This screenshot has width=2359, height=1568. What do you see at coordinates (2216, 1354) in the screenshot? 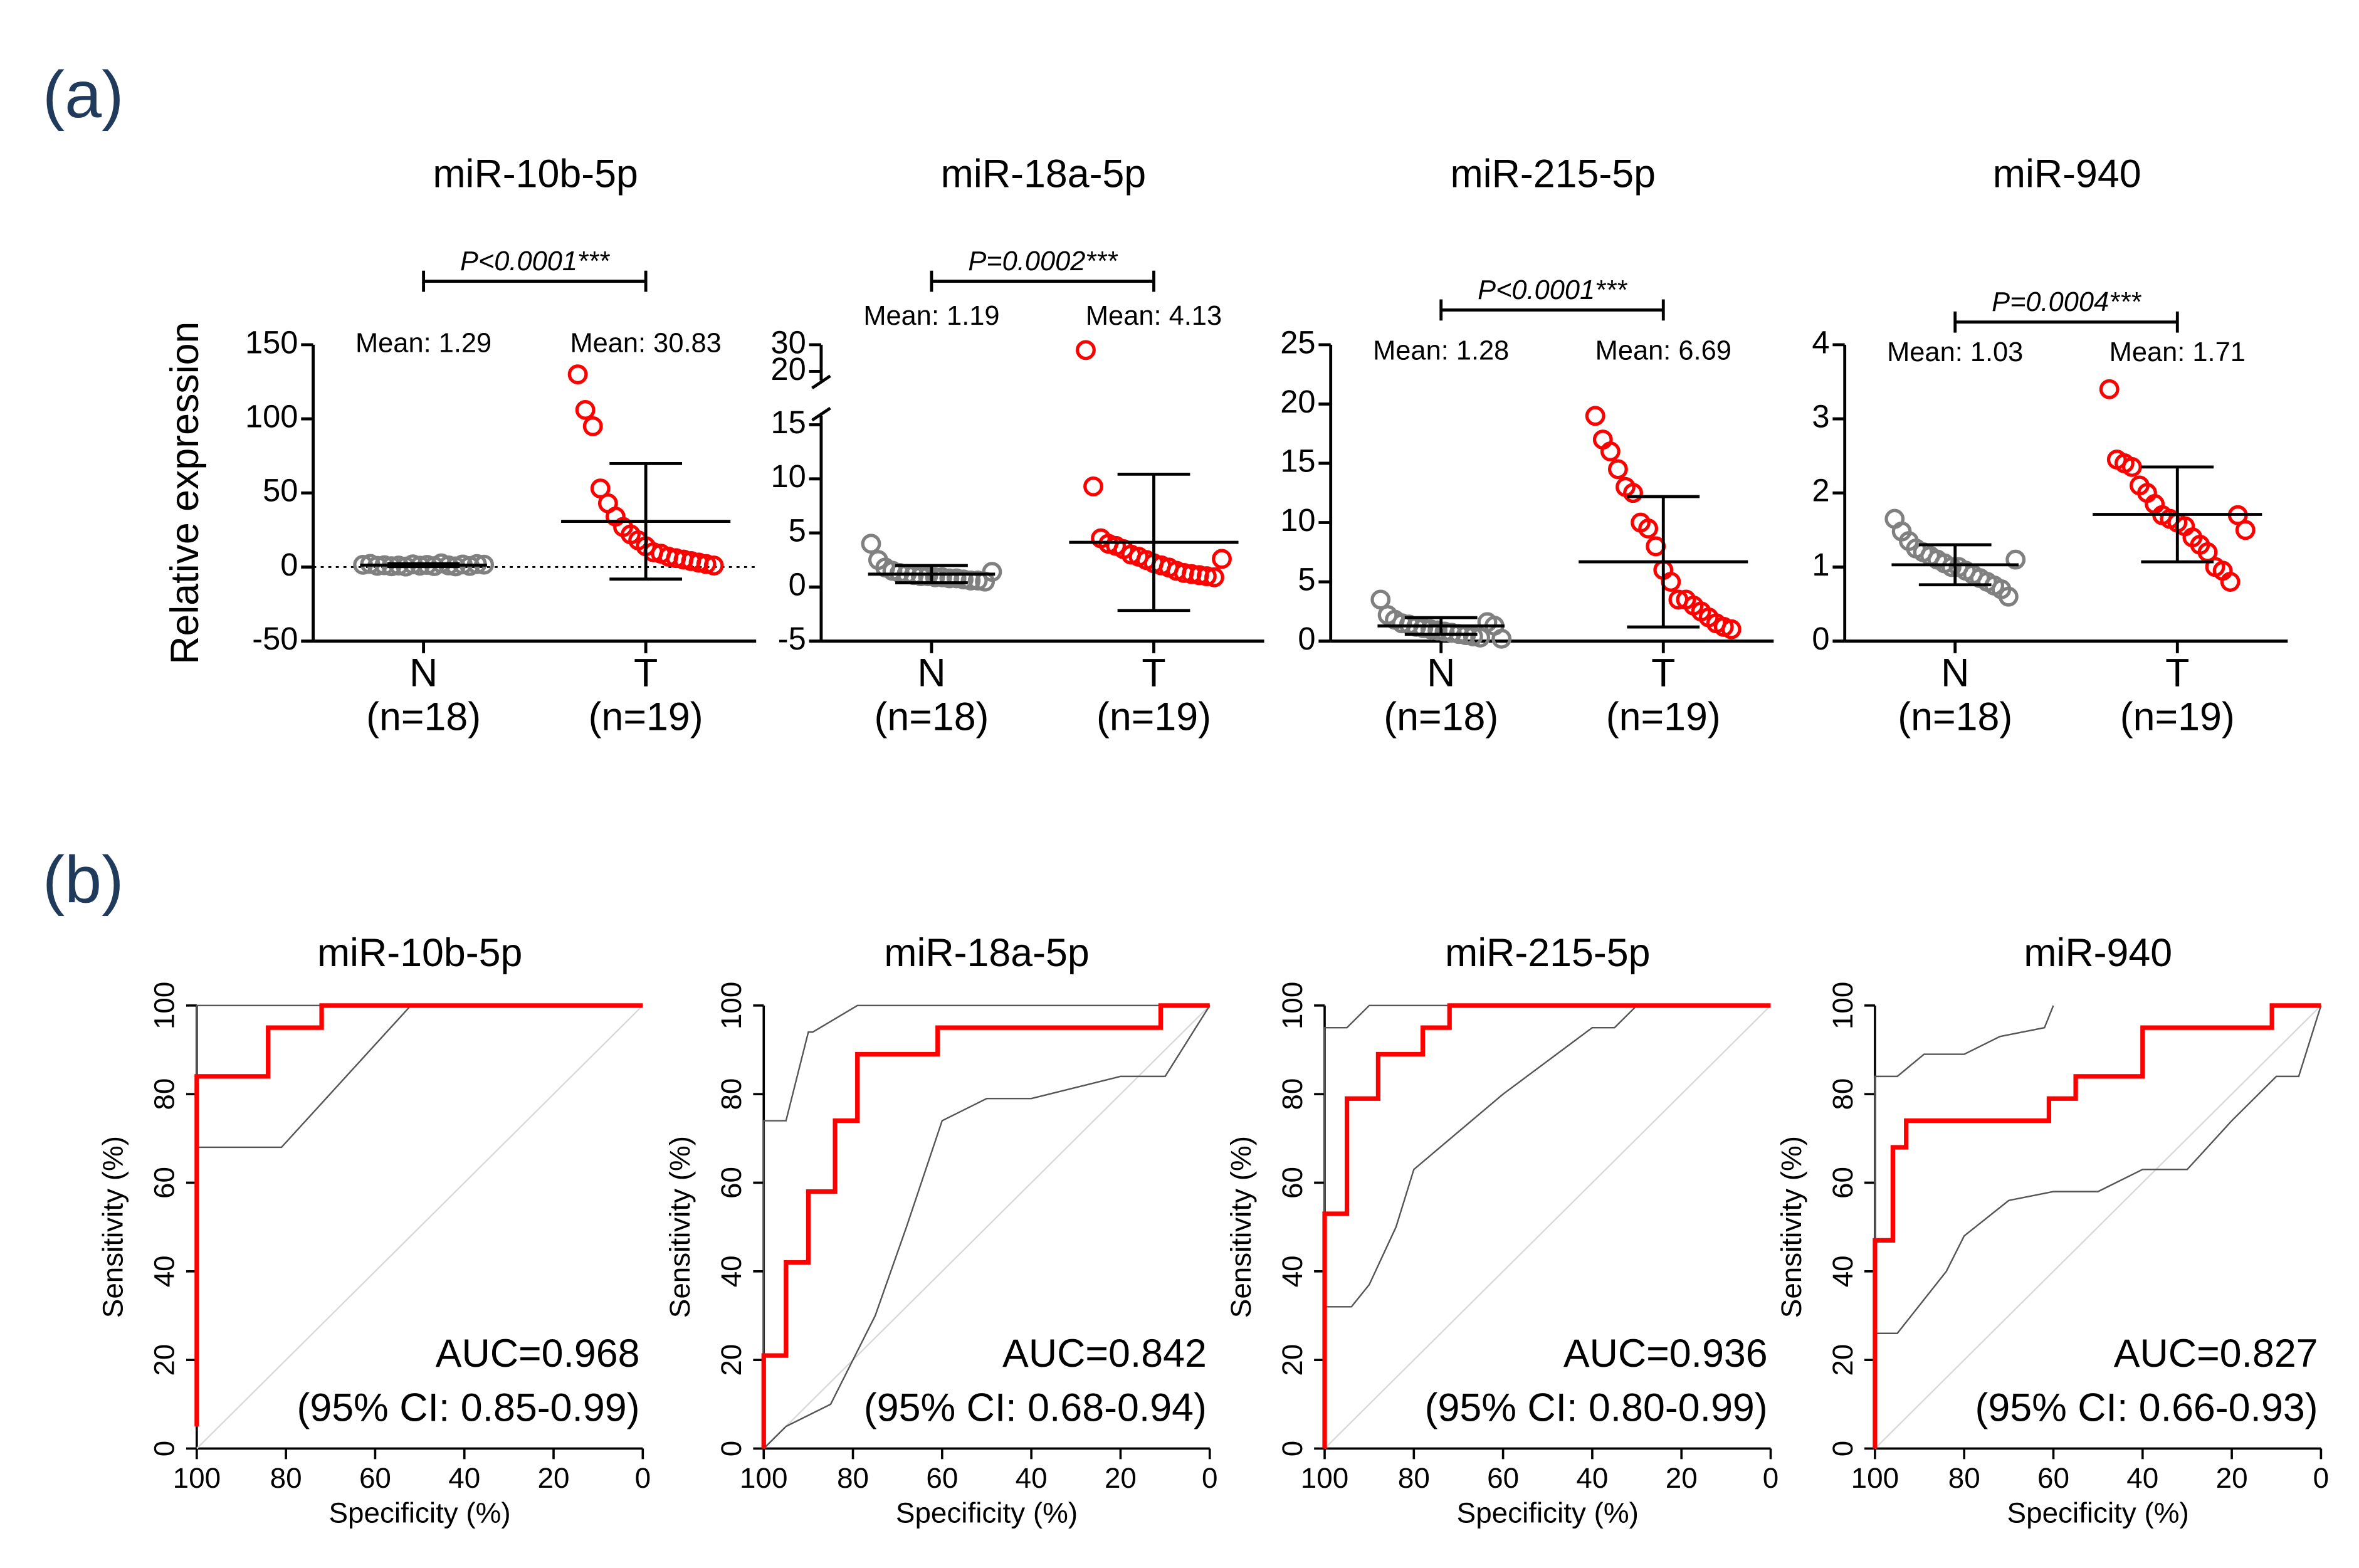
I see `annotation: AUC=0.827` at bounding box center [2216, 1354].